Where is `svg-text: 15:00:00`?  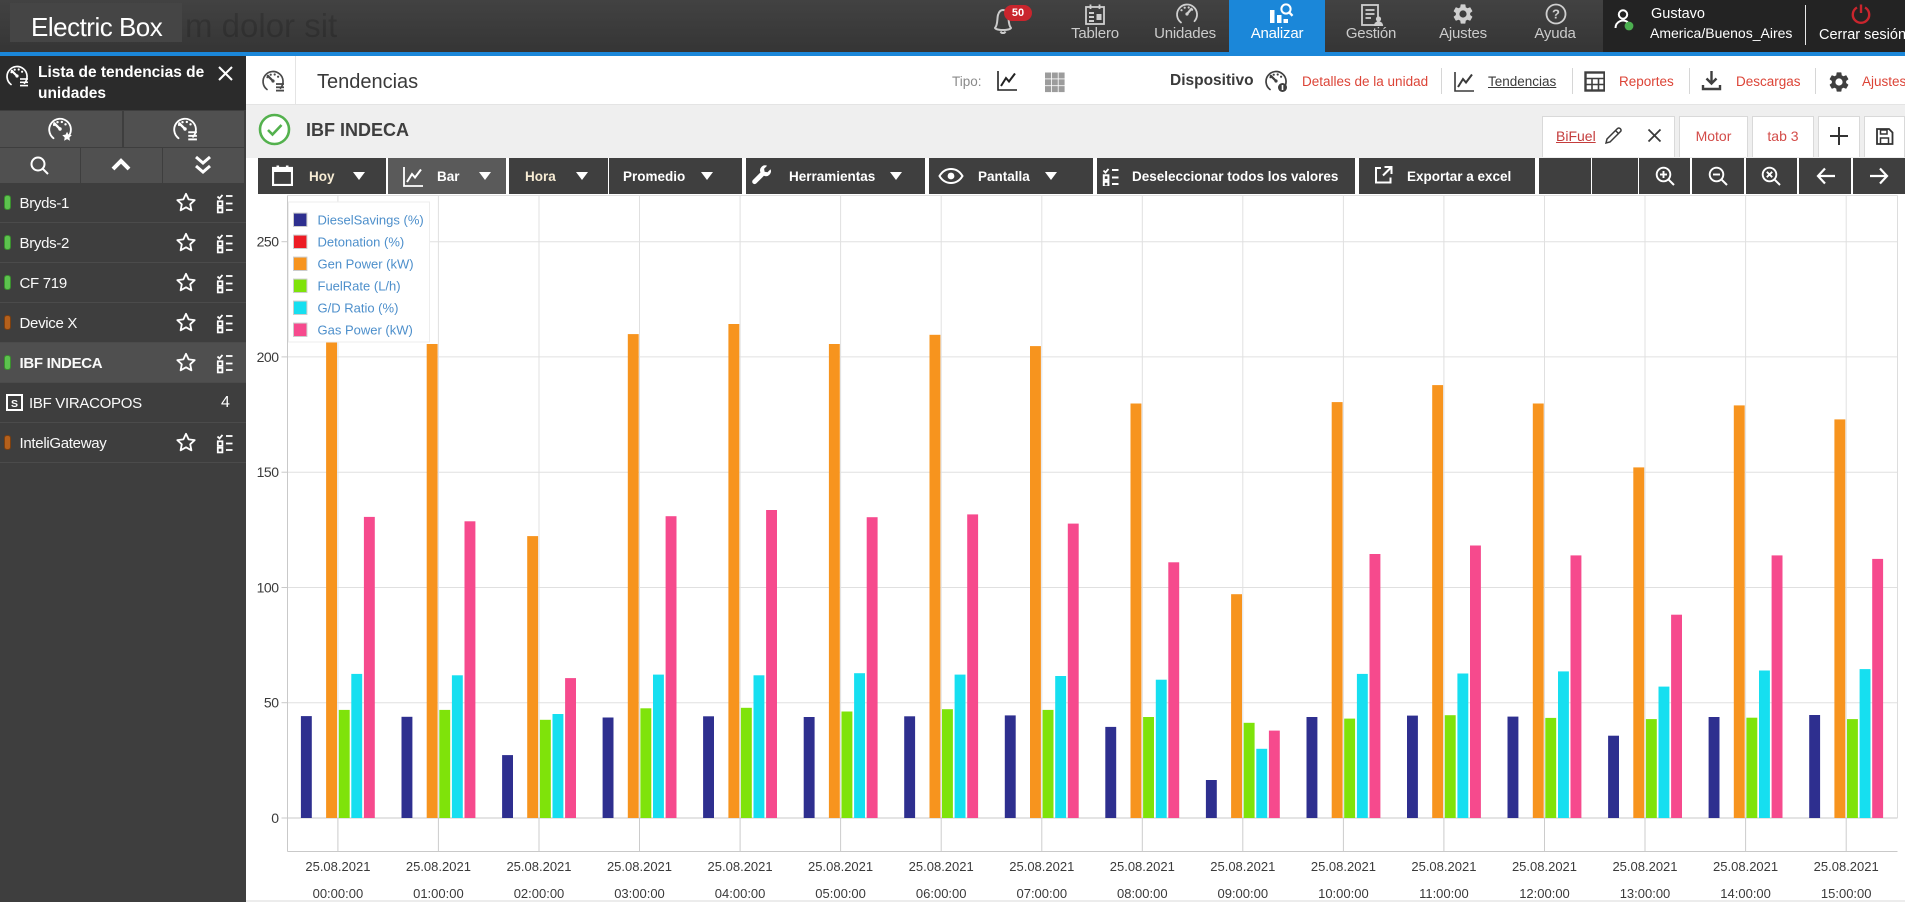 svg-text: 15:00:00 is located at coordinates (1846, 893).